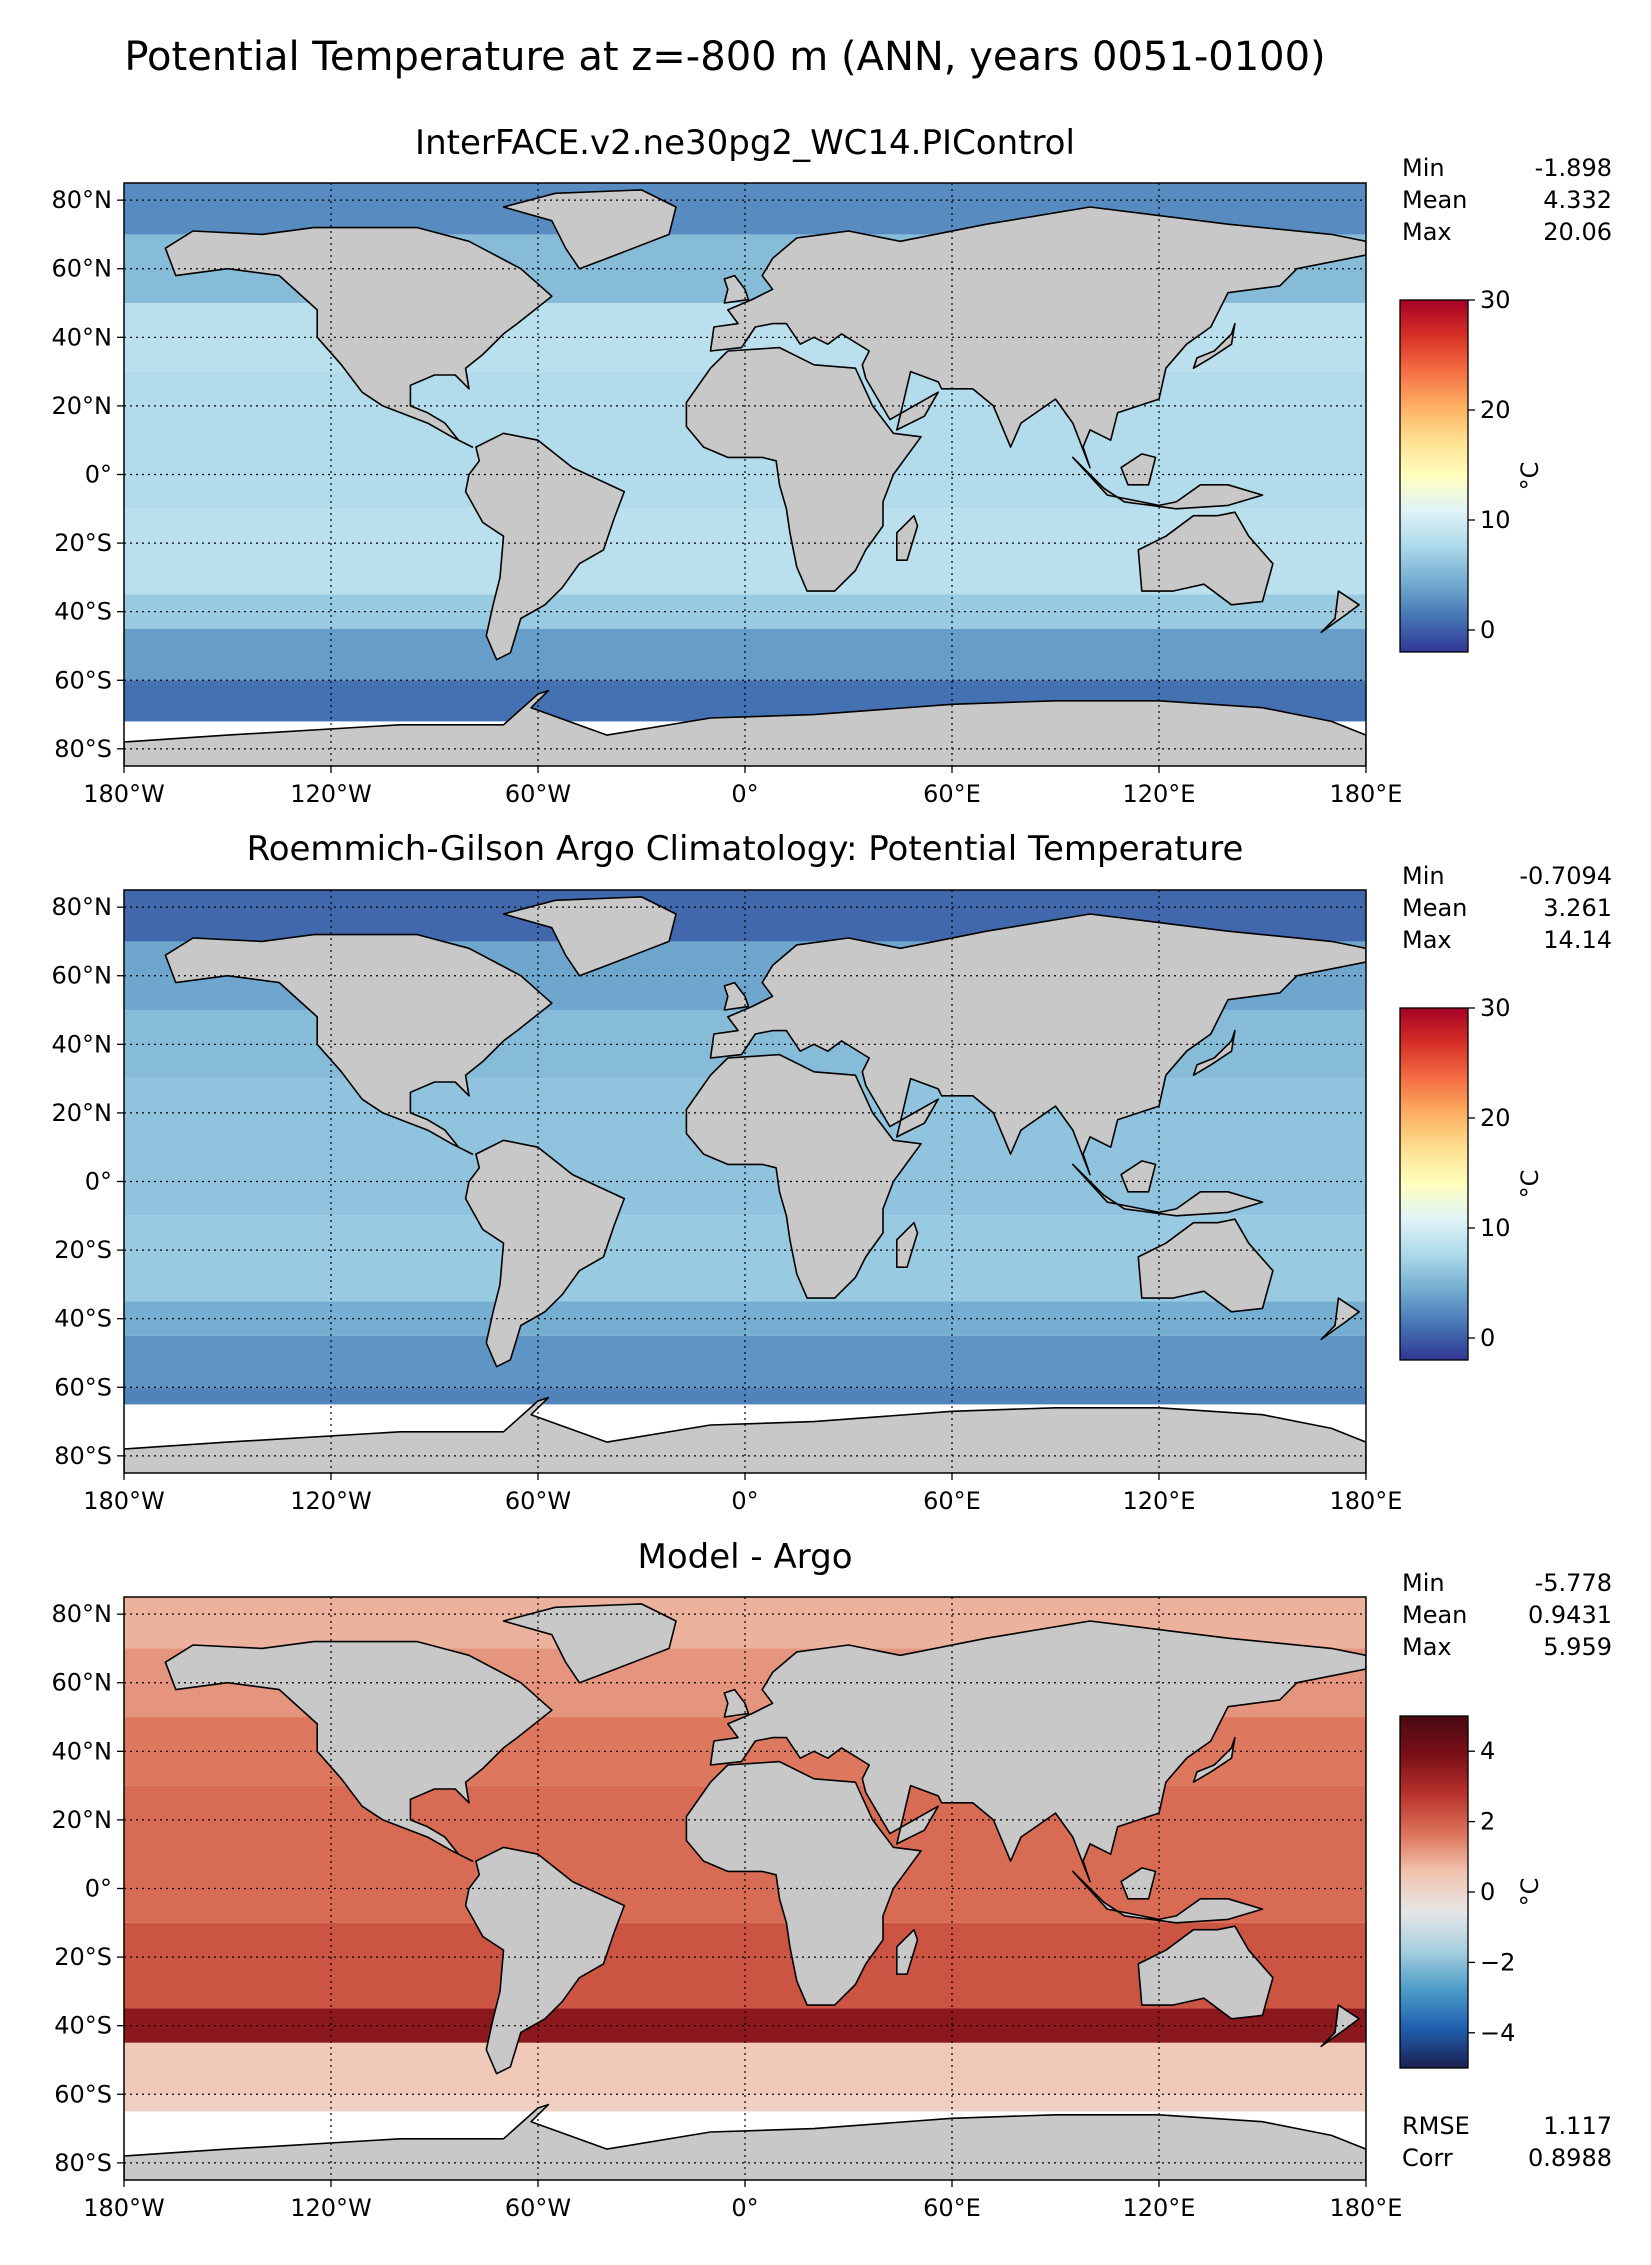 The height and width of the screenshot is (2265, 1651). I want to click on stat-min-value: -0.7094, so click(1565, 876).